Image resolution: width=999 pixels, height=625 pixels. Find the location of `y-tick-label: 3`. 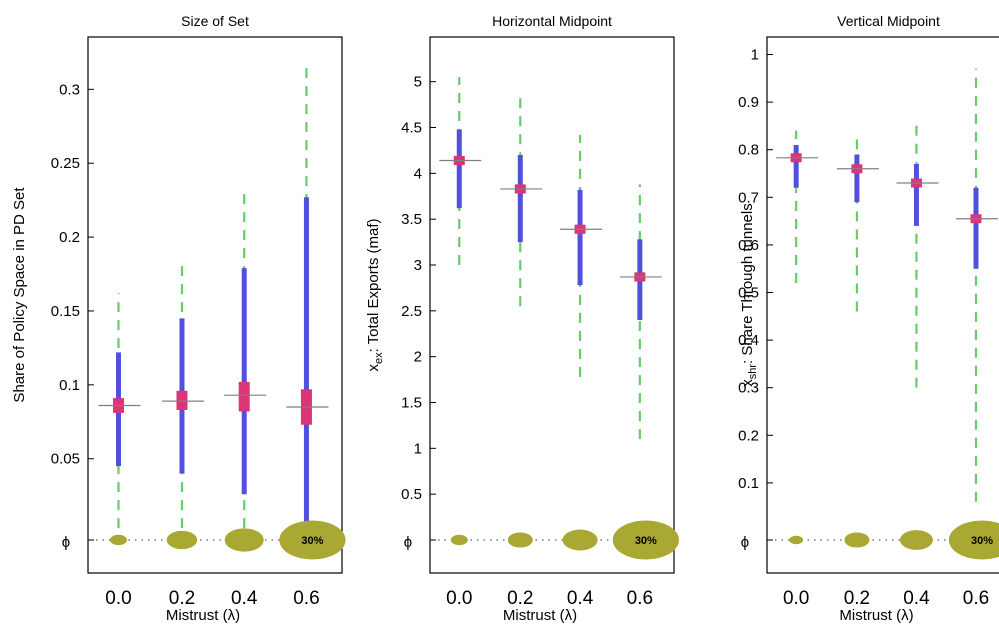

y-tick-label: 3 is located at coordinates (418, 265).